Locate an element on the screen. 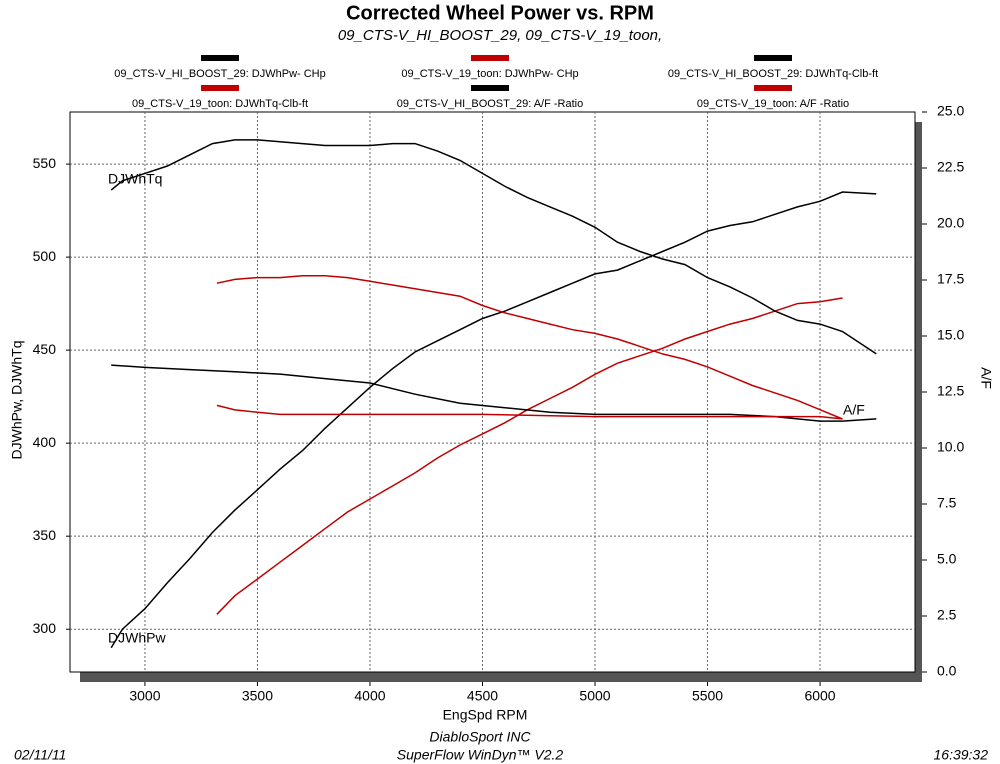 This screenshot has width=1000, height=764. x-tick-label: 6000 is located at coordinates (819, 696).